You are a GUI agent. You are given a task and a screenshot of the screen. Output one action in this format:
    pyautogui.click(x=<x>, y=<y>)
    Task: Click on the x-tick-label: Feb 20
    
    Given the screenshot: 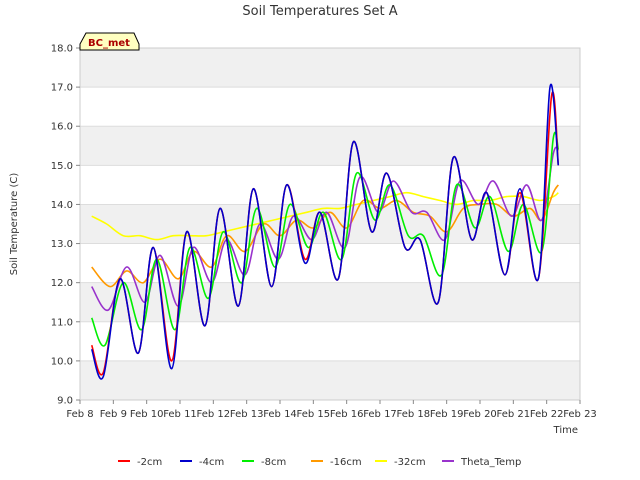 What is the action you would take?
    pyautogui.click(x=480, y=414)
    